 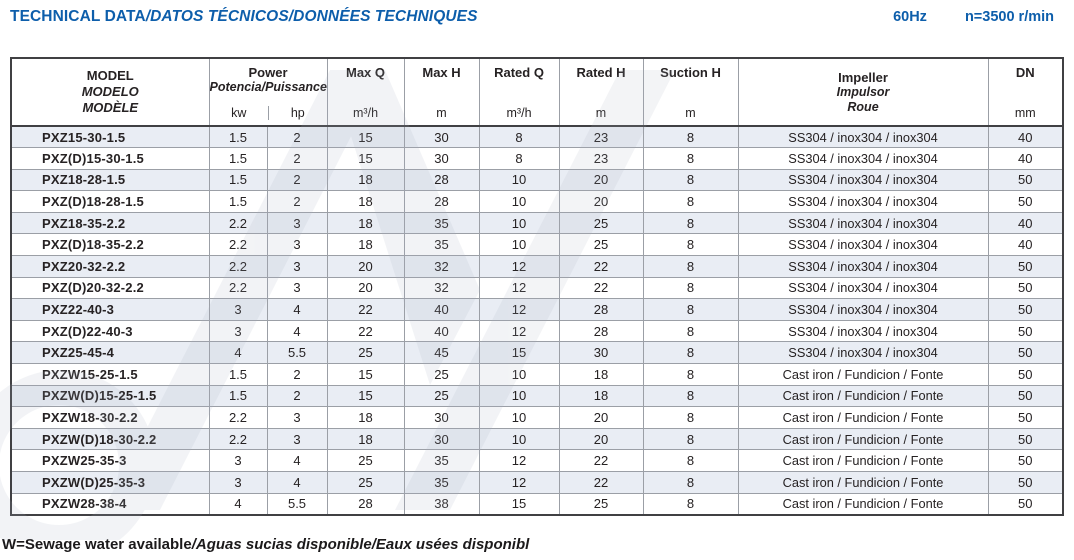 What do you see at coordinates (365, 460) in the screenshot?
I see `cell-max_q: 25` at bounding box center [365, 460].